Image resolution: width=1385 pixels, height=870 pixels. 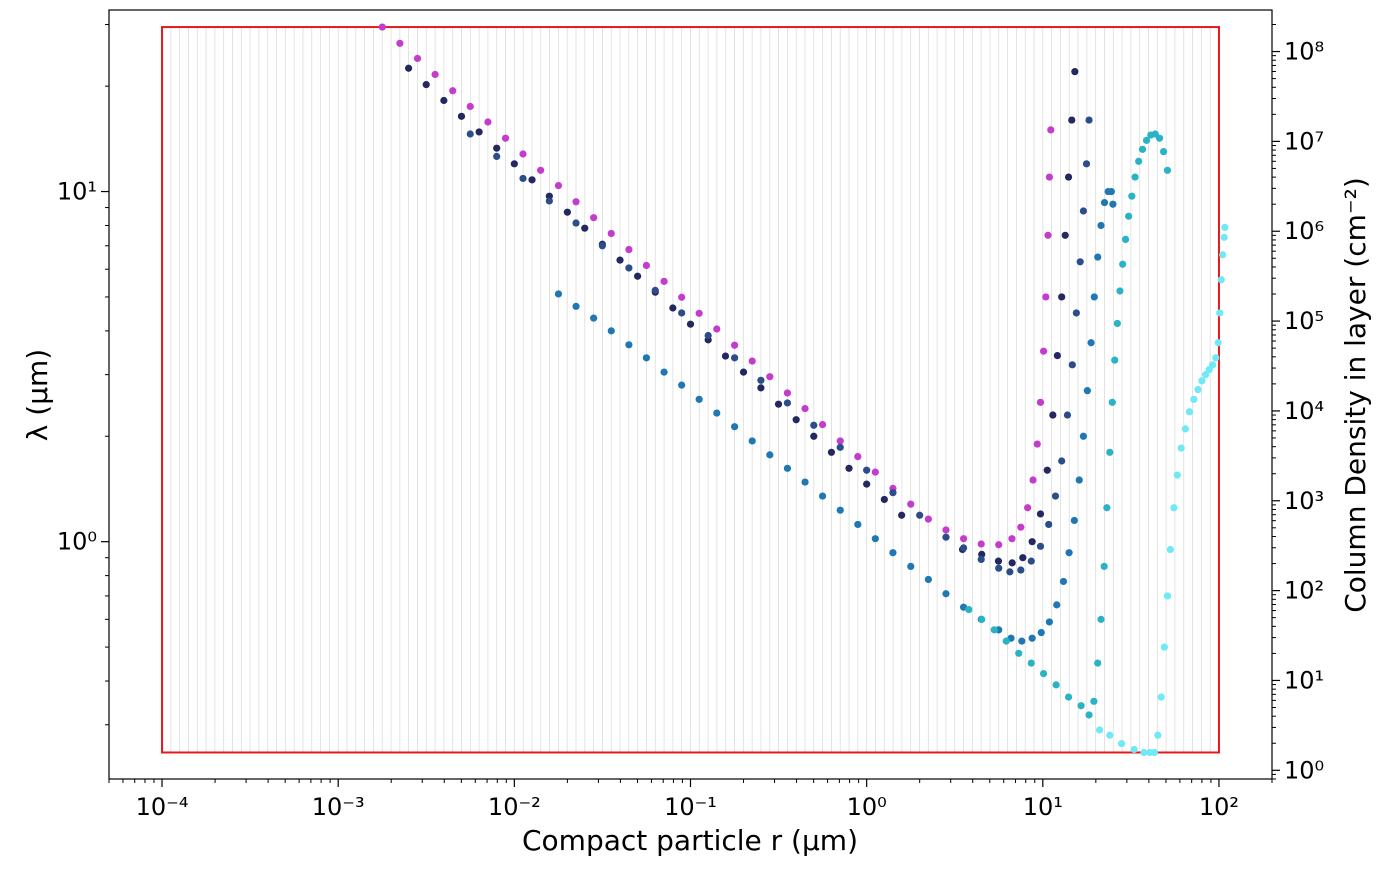 I want to click on x-tick-label: 10⁰, so click(x=867, y=807).